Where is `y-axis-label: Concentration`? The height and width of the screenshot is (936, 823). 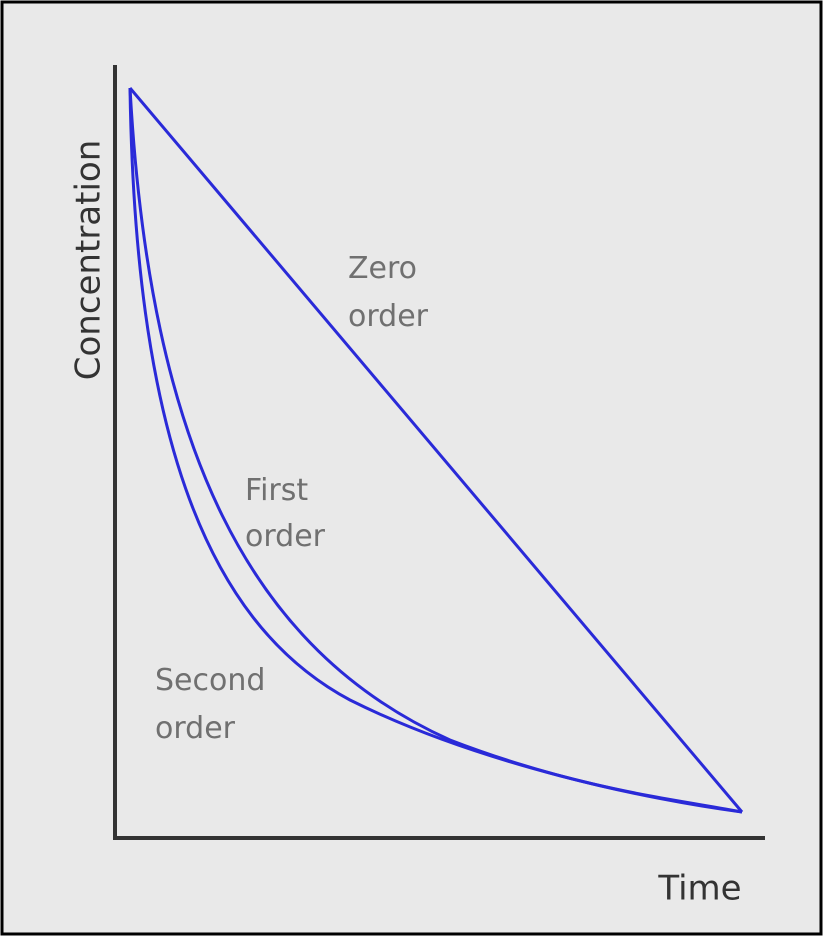 y-axis-label: Concentration is located at coordinates (89, 260).